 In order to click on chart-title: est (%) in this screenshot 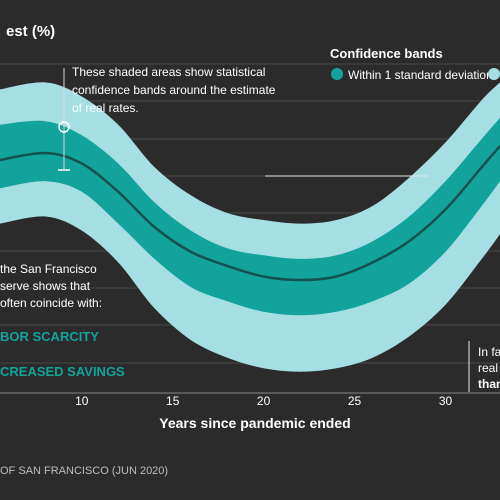, I will do `click(30, 31)`.